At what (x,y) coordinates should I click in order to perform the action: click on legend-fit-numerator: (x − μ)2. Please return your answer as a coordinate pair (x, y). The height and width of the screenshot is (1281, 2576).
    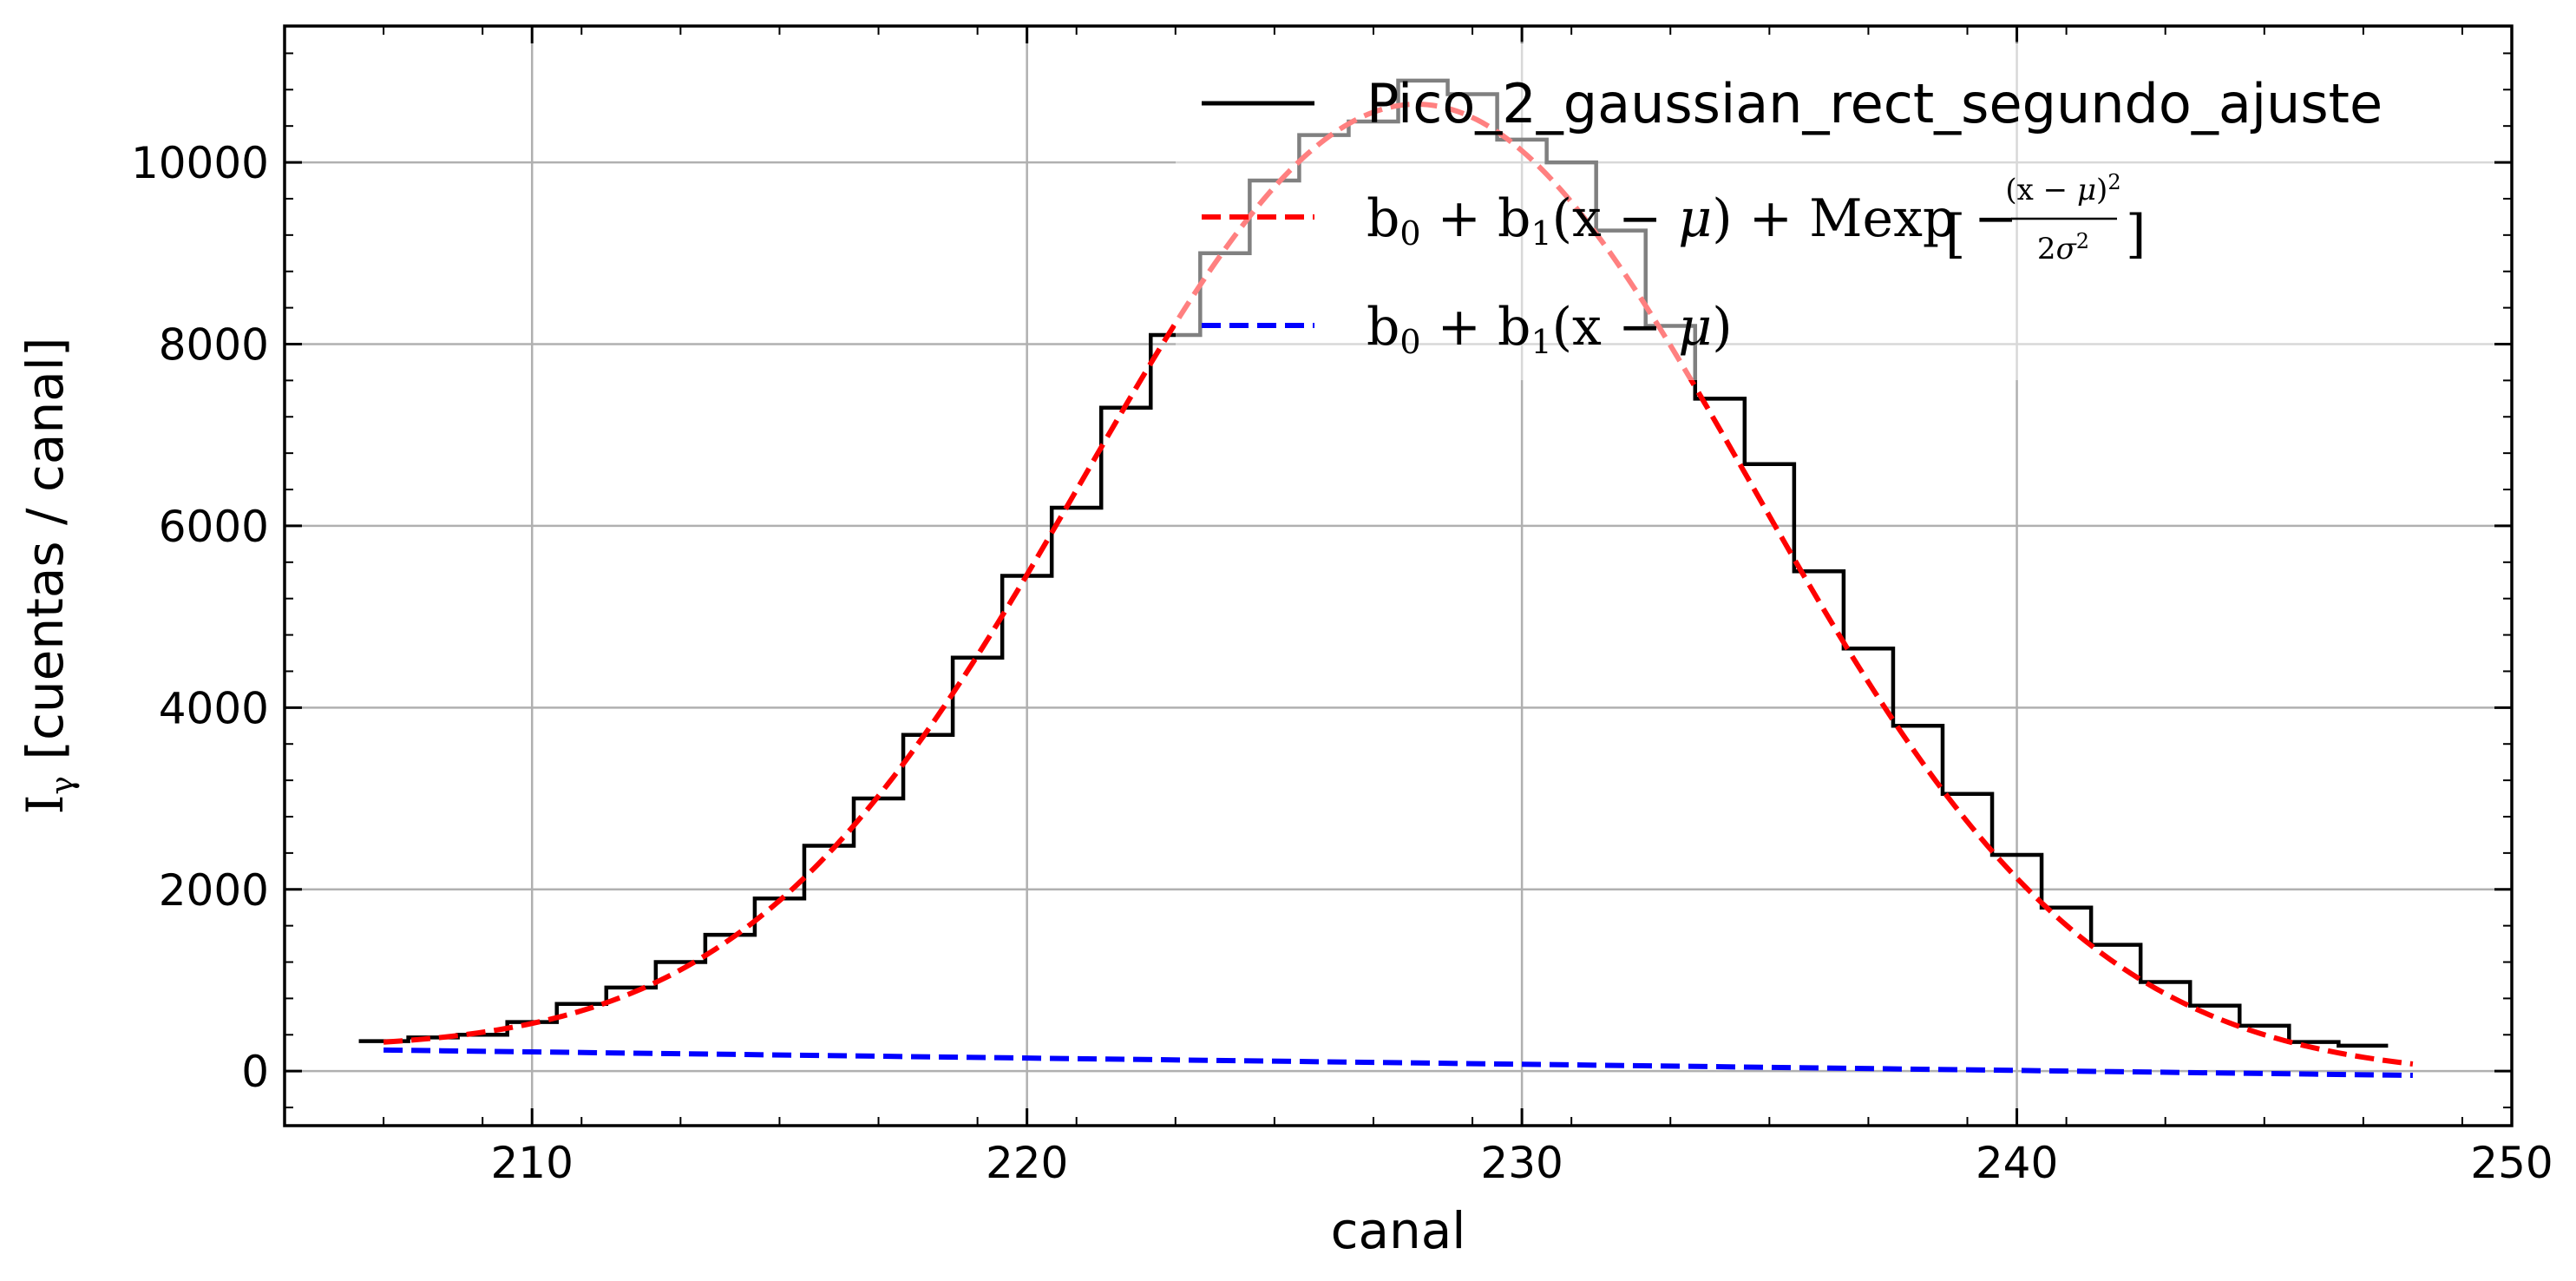
    Looking at the image, I should click on (2062, 188).